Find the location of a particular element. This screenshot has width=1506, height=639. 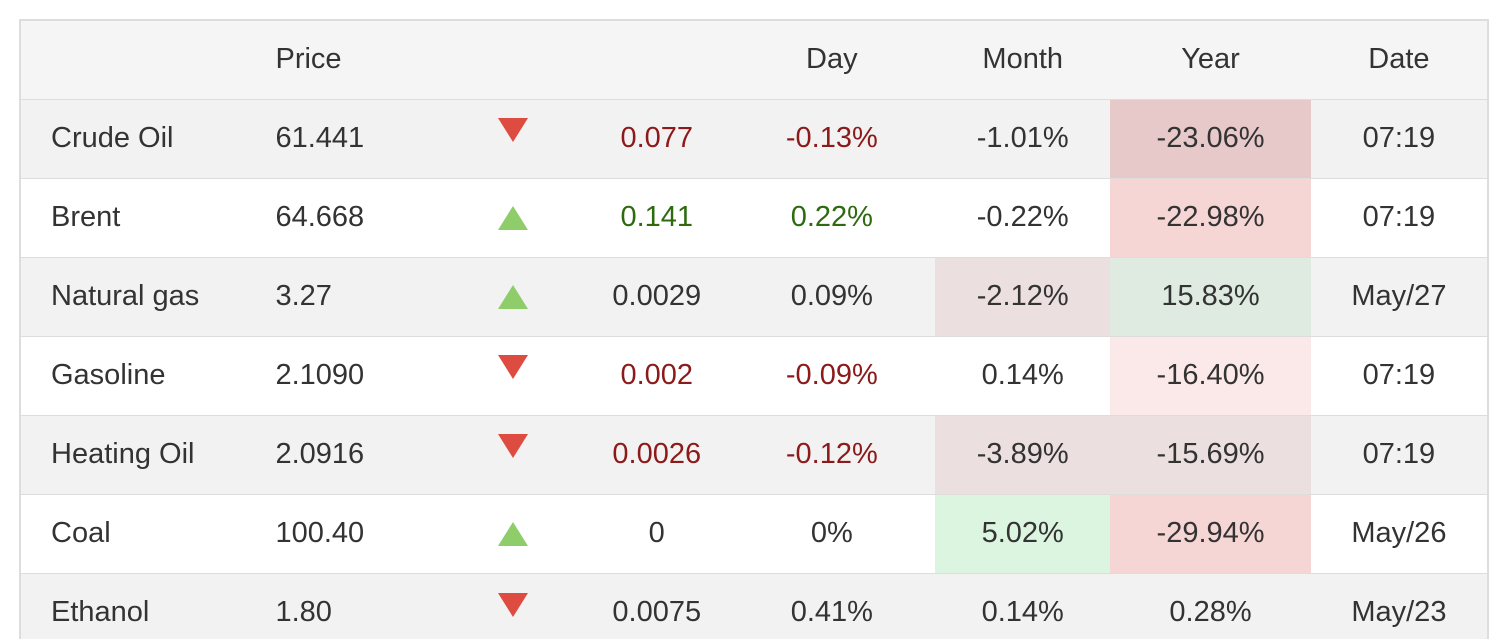

change-cell: 0.0029 is located at coordinates (656, 296).